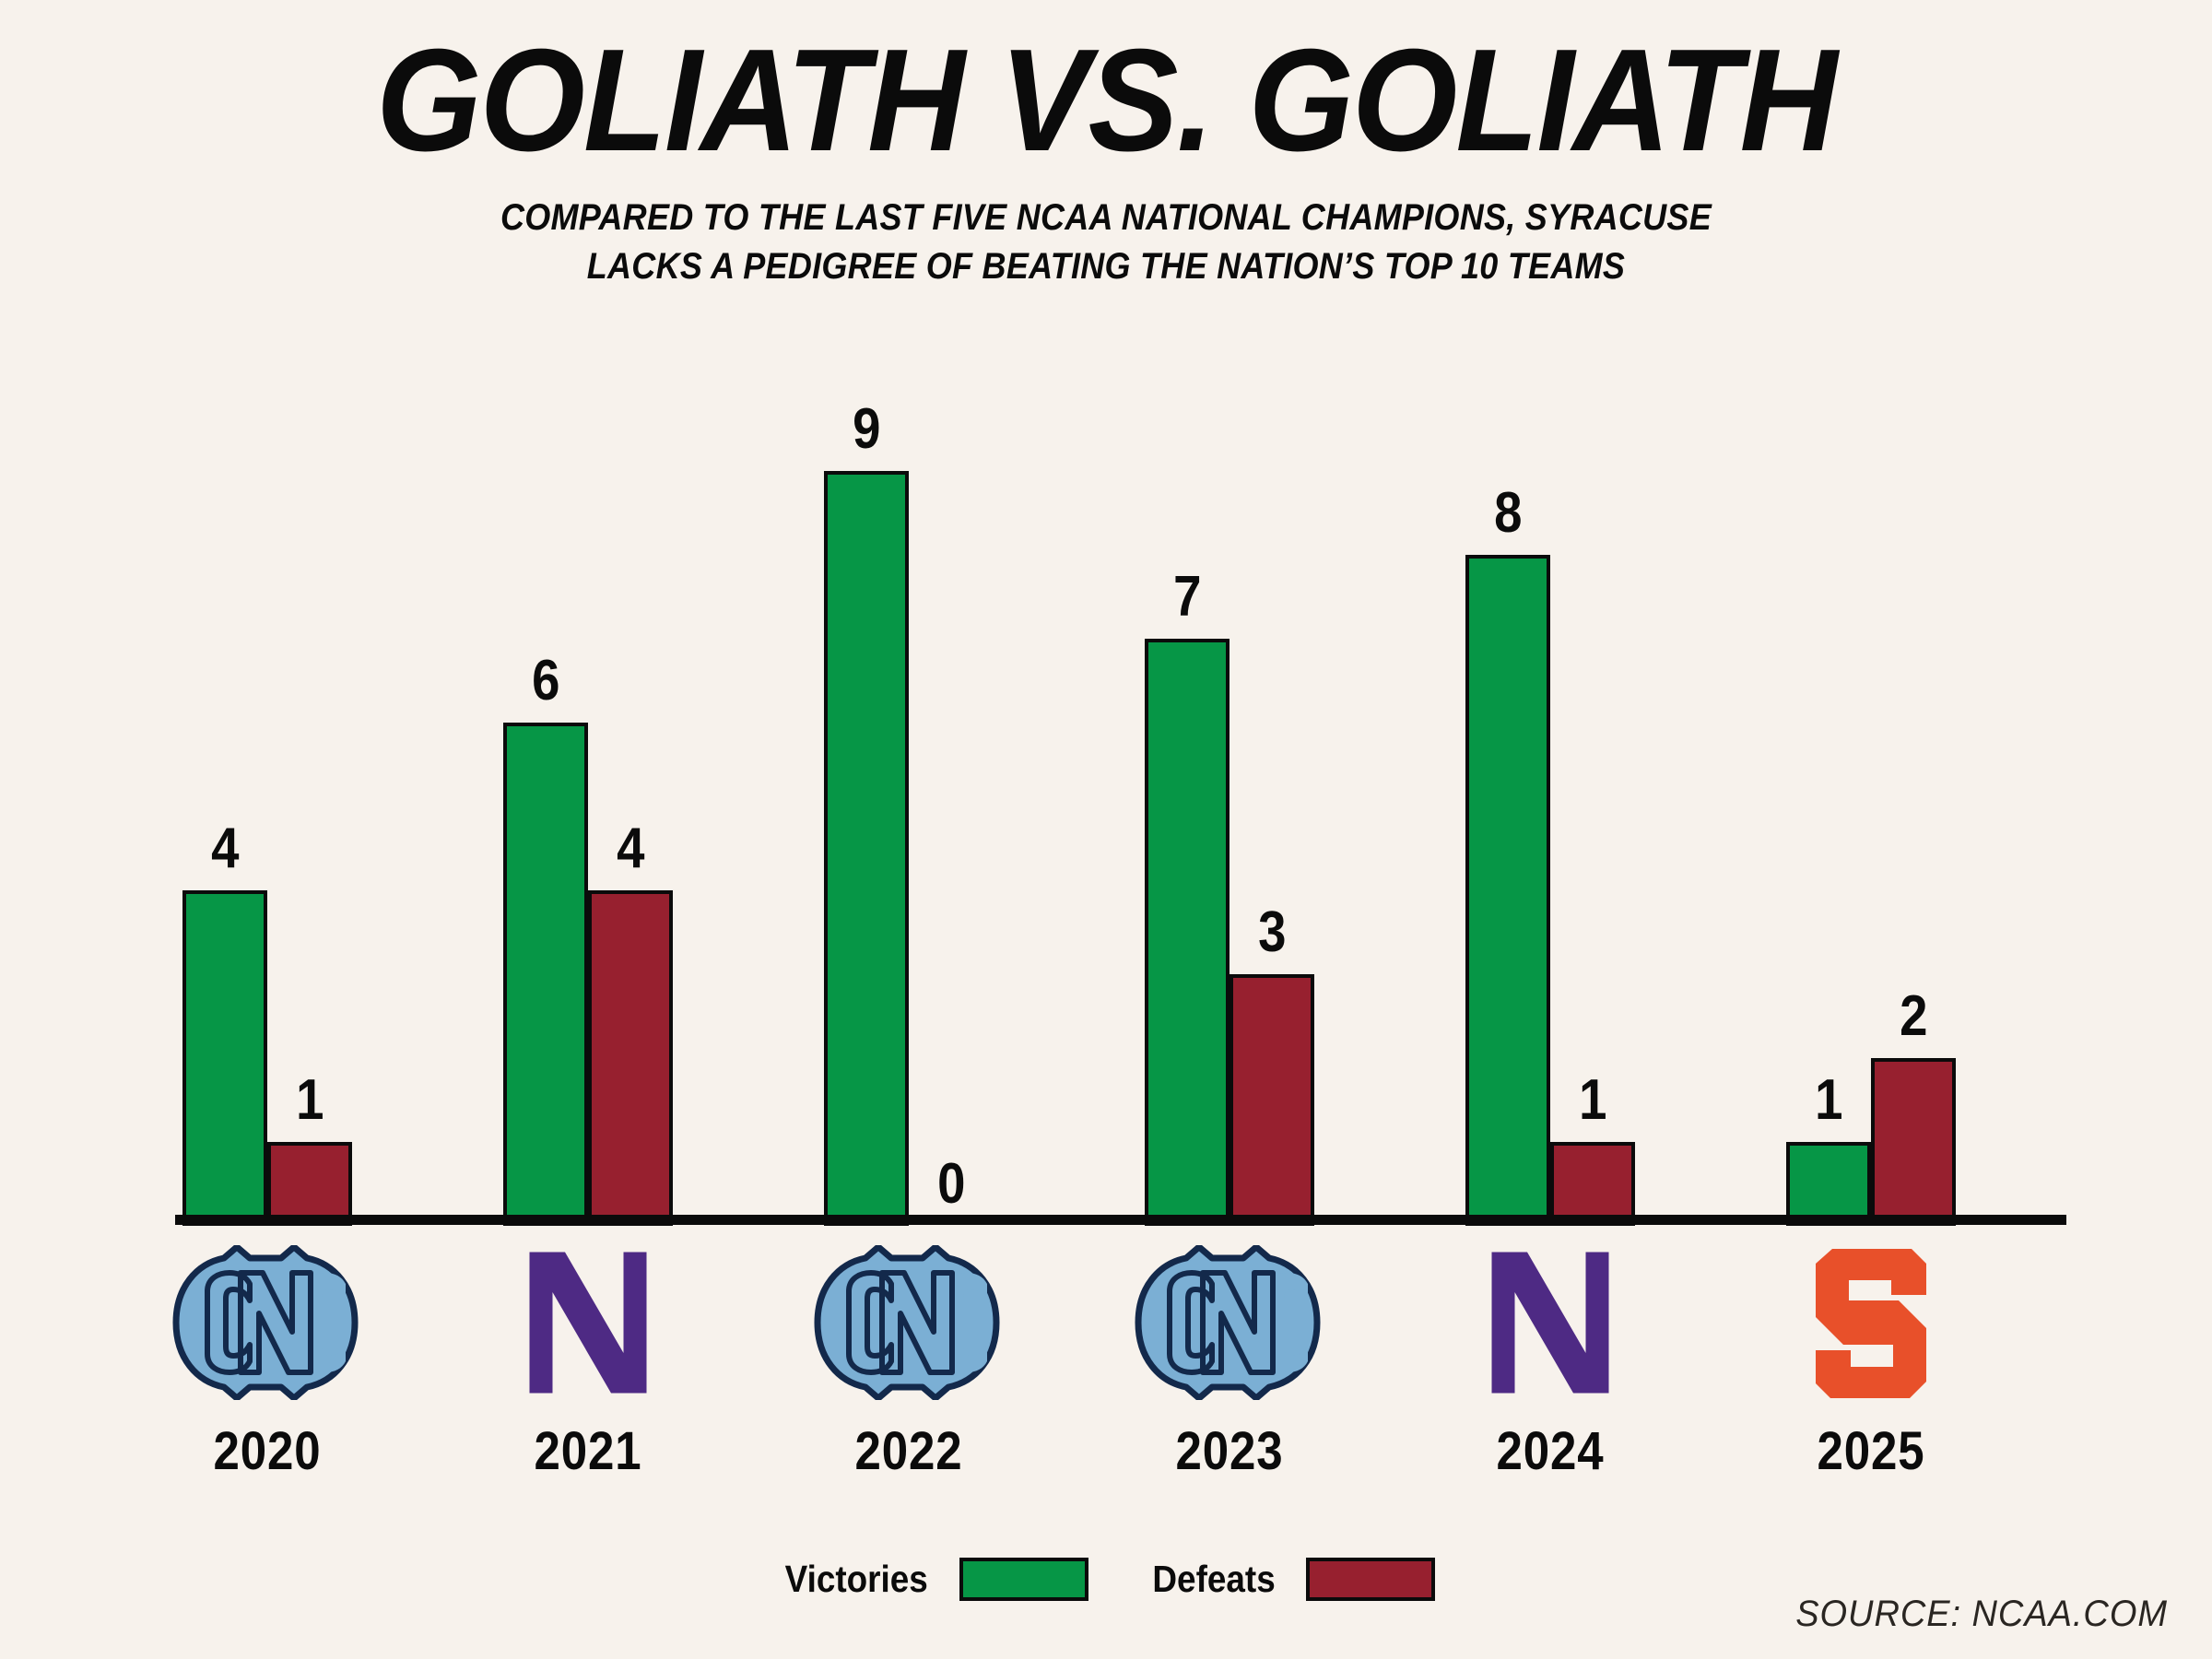 This screenshot has width=2212, height=1659. What do you see at coordinates (1981, 1614) in the screenshot?
I see `source-note: SOURCE: NCAA.COM` at bounding box center [1981, 1614].